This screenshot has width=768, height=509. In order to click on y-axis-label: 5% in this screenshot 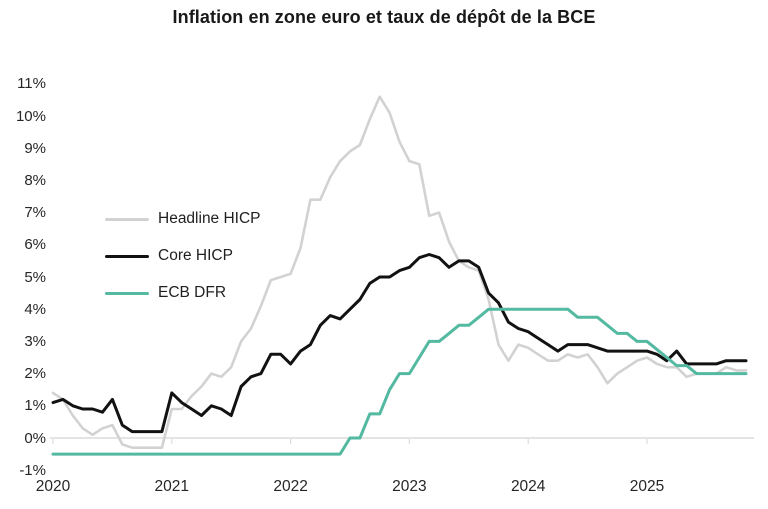, I will do `click(35, 277)`.